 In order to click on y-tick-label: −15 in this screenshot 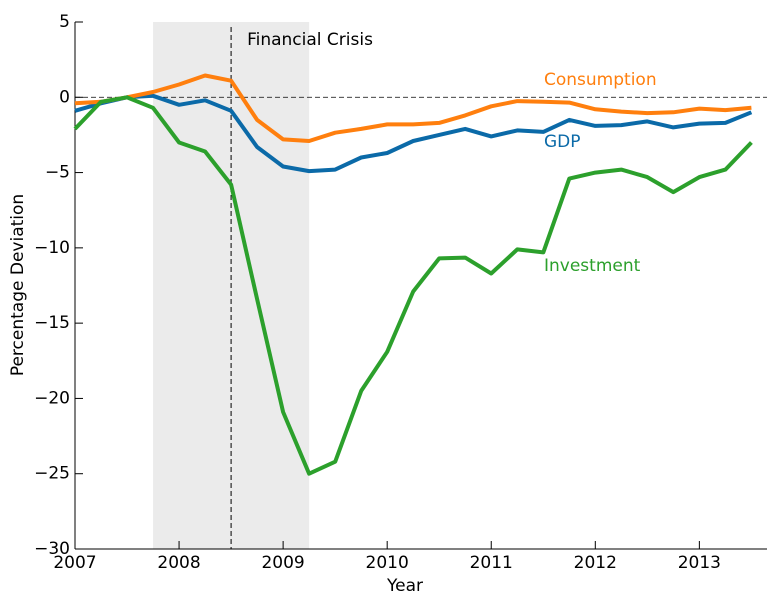, I will do `click(52, 323)`.